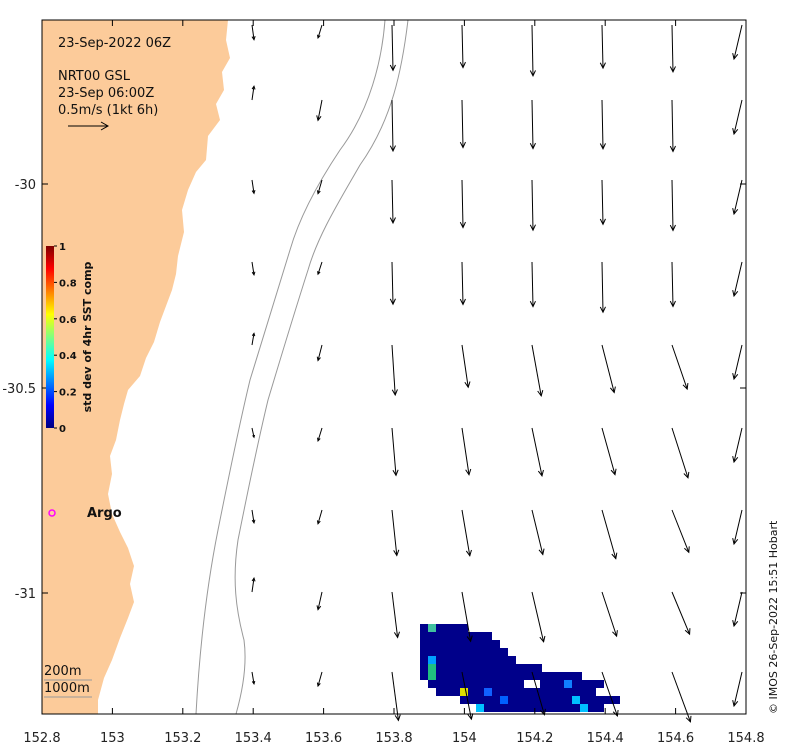 The image size is (790, 750). What do you see at coordinates (534, 738) in the screenshot?
I see `x-tick-label: 154.2` at bounding box center [534, 738].